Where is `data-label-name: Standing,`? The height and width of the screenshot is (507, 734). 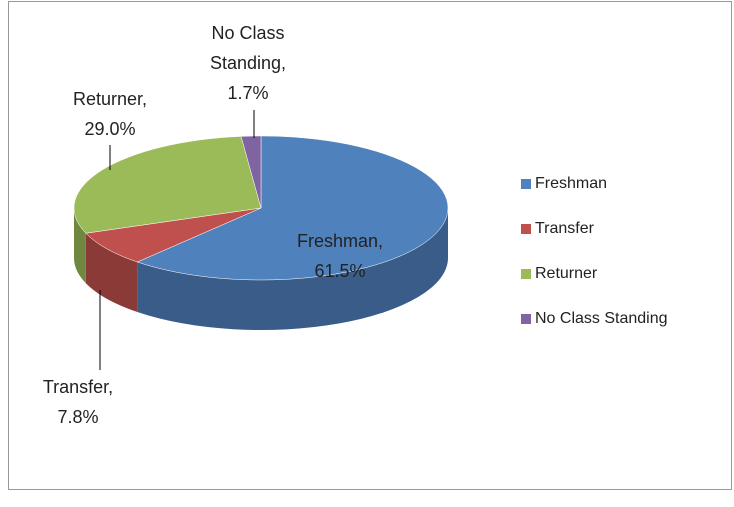
data-label-name: Standing, is located at coordinates (248, 63).